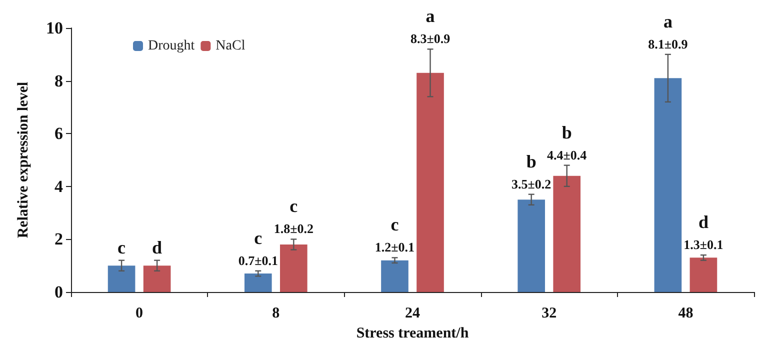 Image resolution: width=772 pixels, height=354 pixels. What do you see at coordinates (276, 314) in the screenshot?
I see `x-tick-label: 8` at bounding box center [276, 314].